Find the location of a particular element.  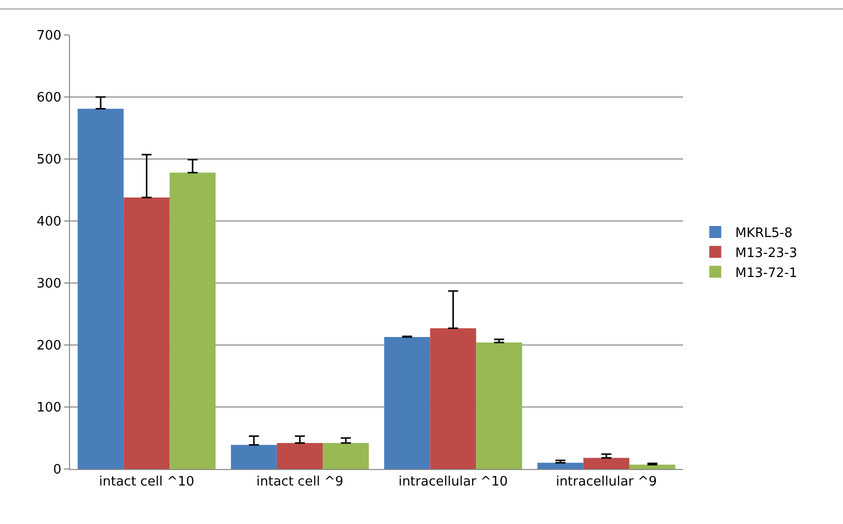

y-tick-label: 600 is located at coordinates (49, 98).